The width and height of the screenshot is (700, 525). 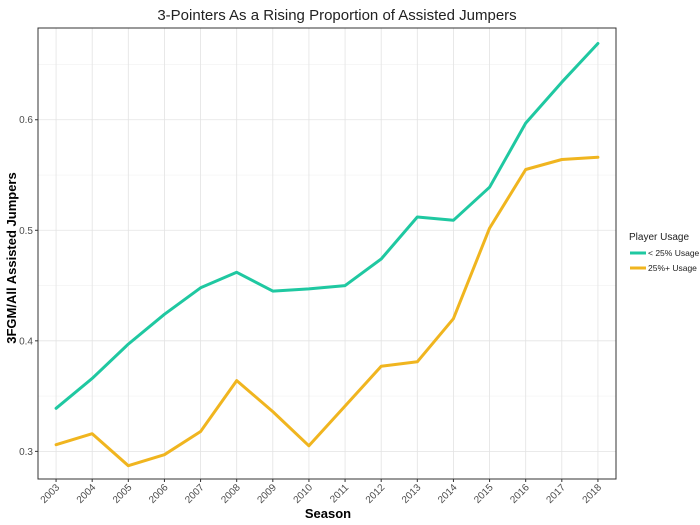 I want to click on x-tick-label: 2015, so click(x=484, y=494).